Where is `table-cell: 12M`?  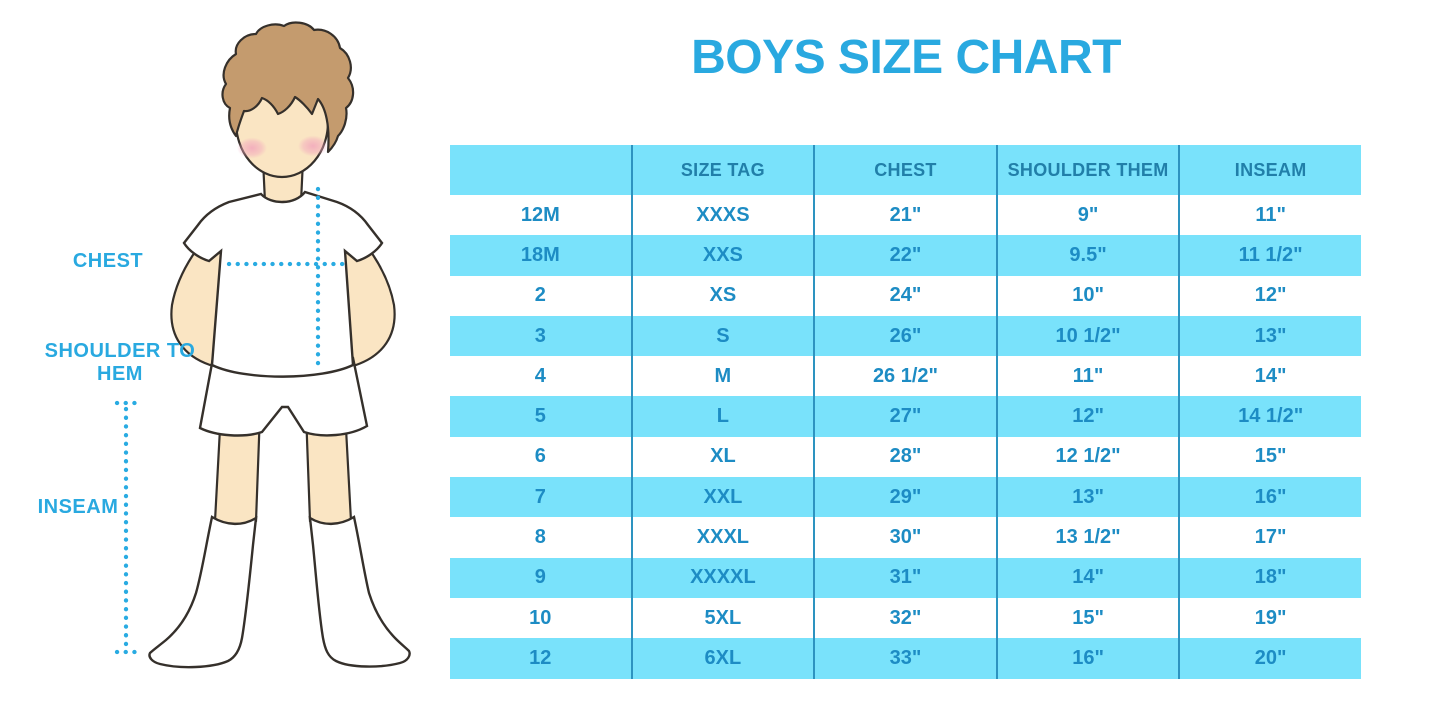 table-cell: 12M is located at coordinates (540, 214).